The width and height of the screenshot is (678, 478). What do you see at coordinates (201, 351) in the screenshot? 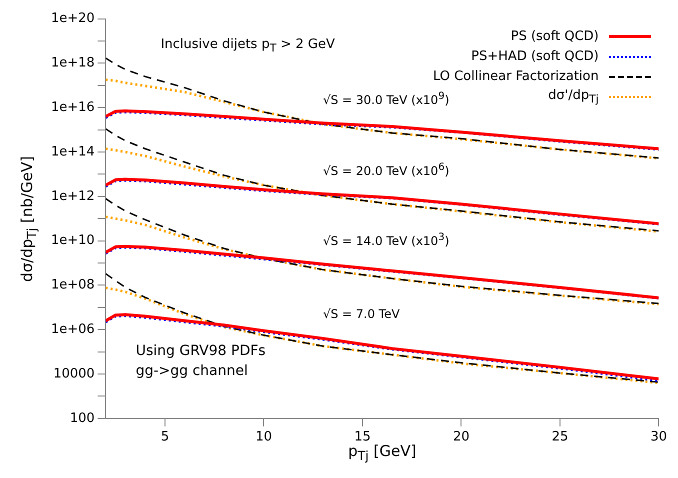
I see `annotation: Using GRV98 PDFs` at bounding box center [201, 351].